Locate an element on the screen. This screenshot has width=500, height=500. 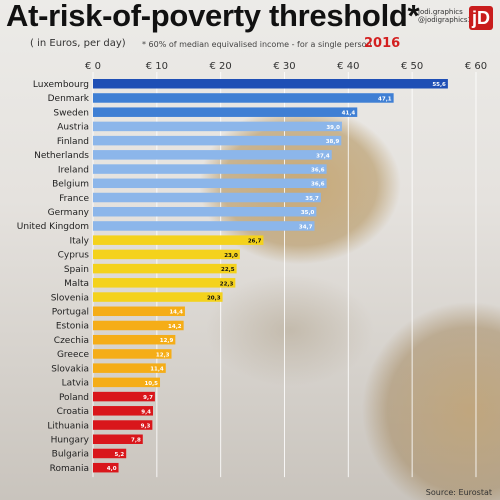
value-label: 20,3 is located at coordinates (214, 299).